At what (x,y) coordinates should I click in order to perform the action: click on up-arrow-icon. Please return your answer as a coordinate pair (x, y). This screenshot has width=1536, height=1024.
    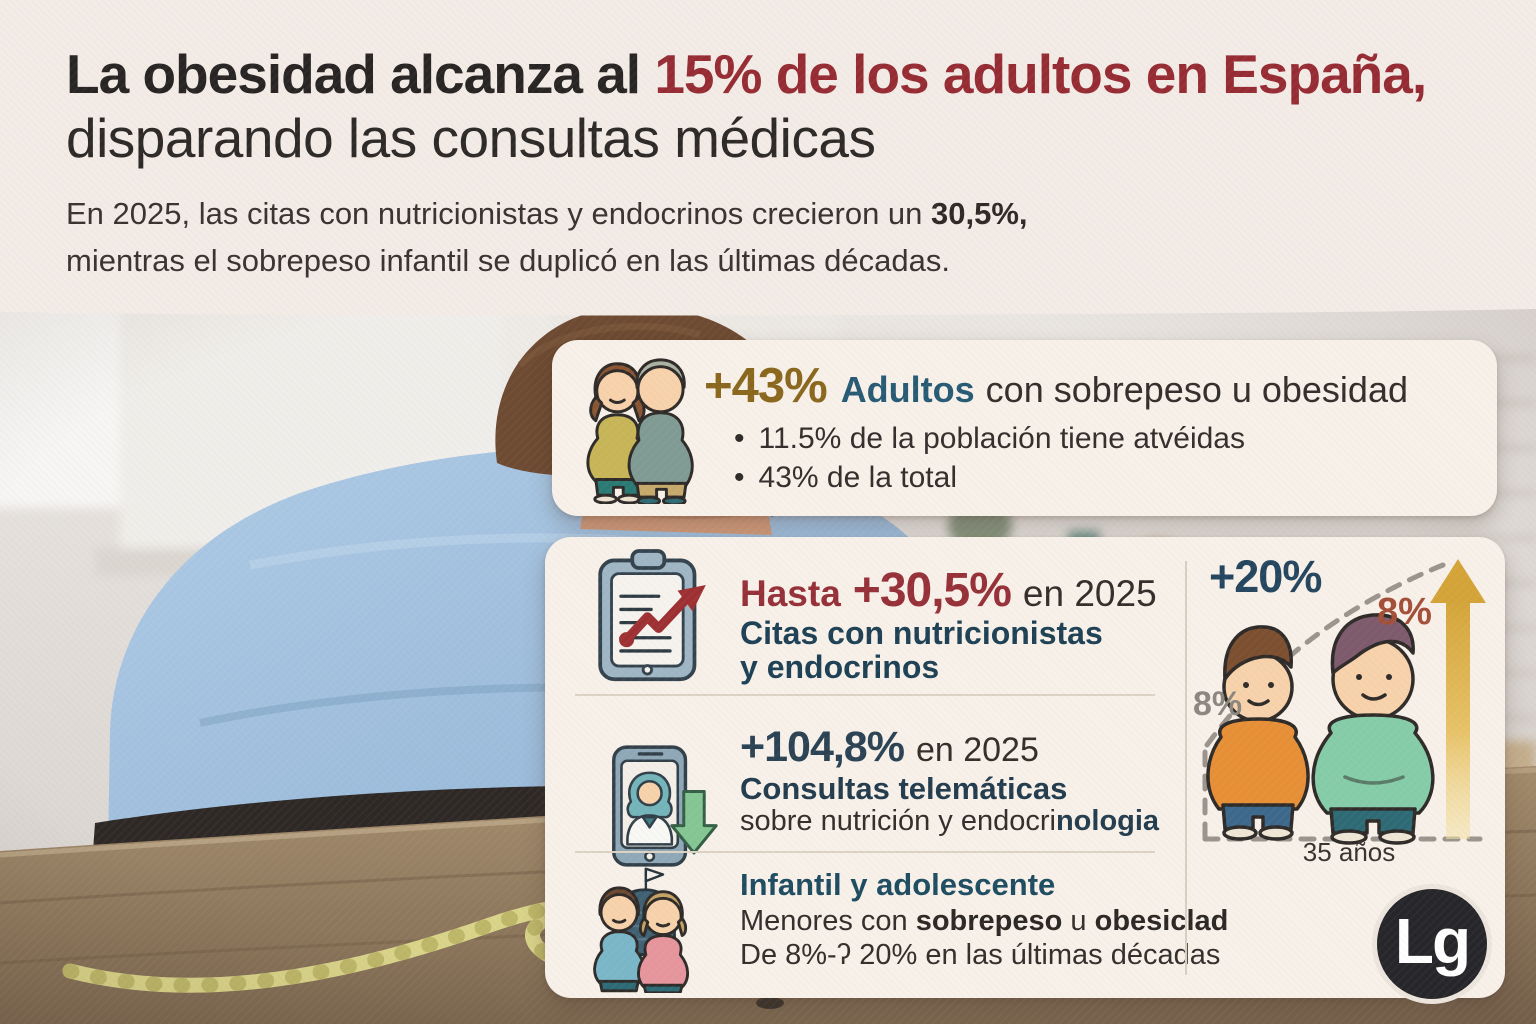
    Looking at the image, I should click on (1458, 699).